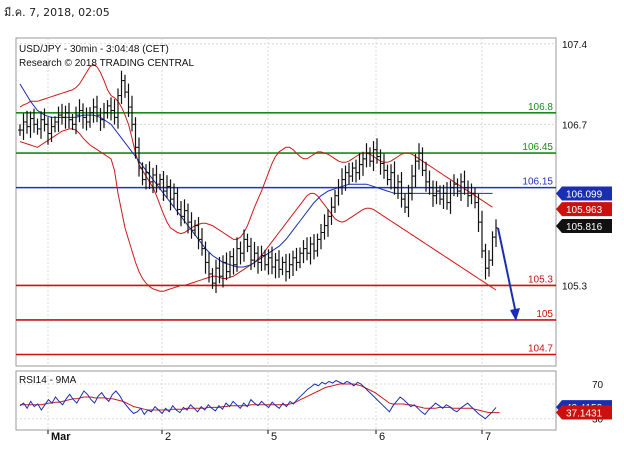 This screenshot has height=456, width=624. I want to click on rsi-series, so click(259, 399).